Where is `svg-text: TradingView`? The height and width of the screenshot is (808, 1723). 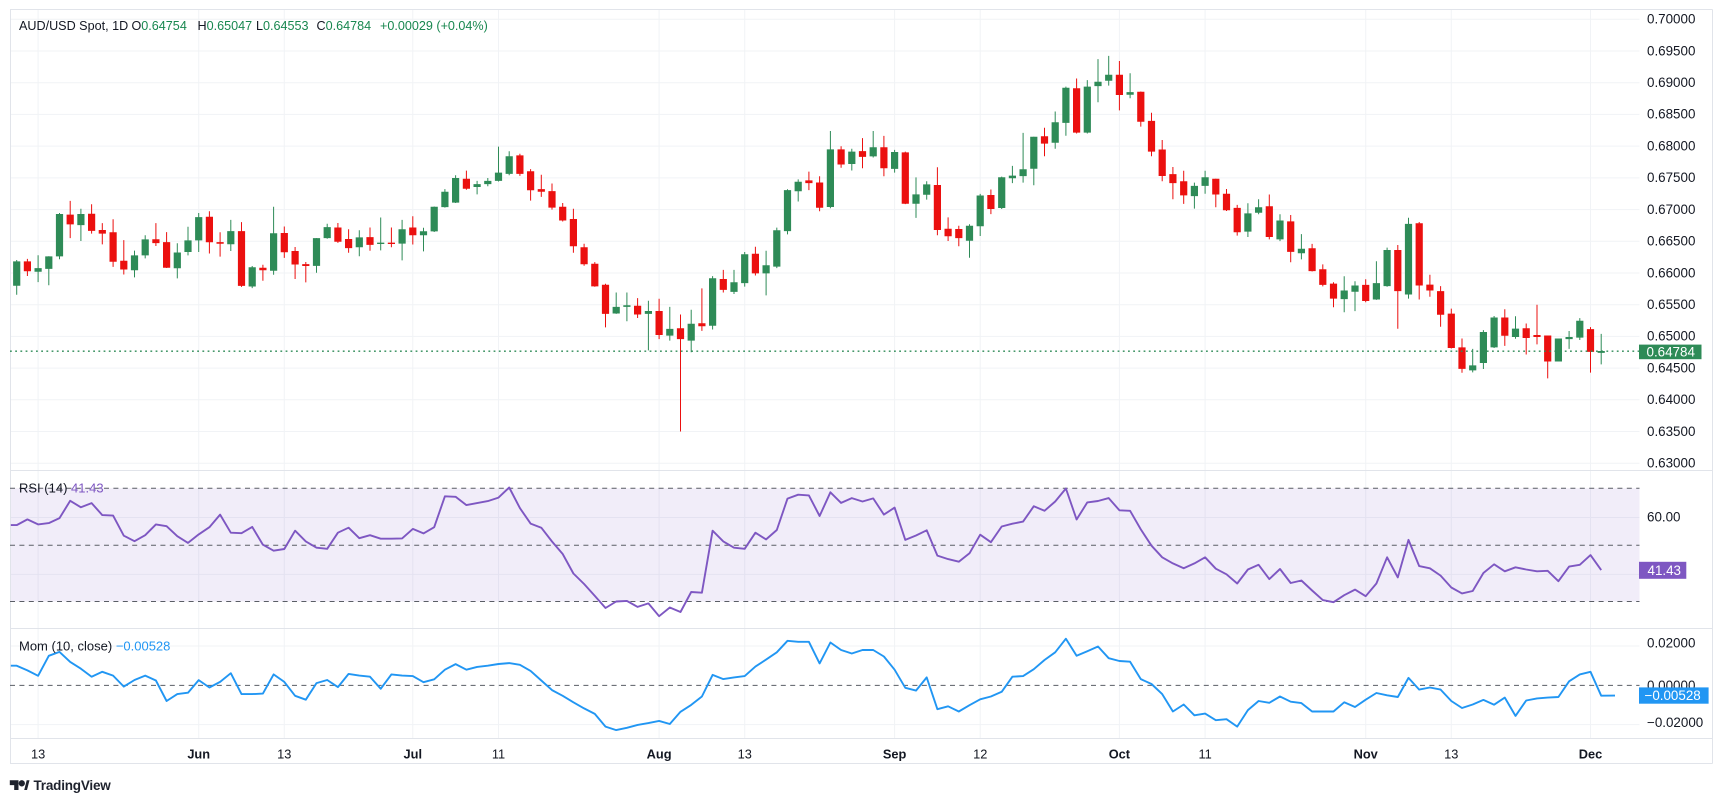 svg-text: TradingView is located at coordinates (73, 785).